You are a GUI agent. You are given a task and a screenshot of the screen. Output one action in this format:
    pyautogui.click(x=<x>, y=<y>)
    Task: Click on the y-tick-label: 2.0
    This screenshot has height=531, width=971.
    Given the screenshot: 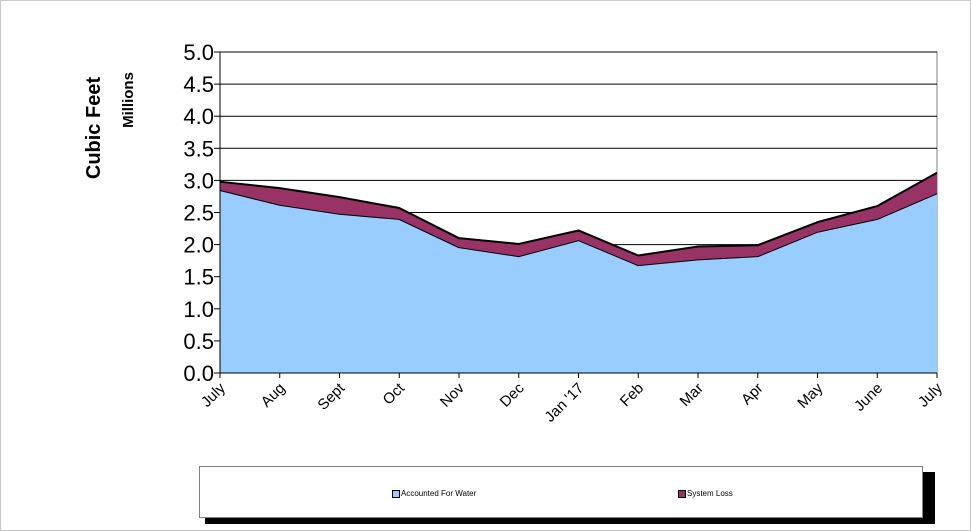 What is the action you would take?
    pyautogui.click(x=198, y=245)
    